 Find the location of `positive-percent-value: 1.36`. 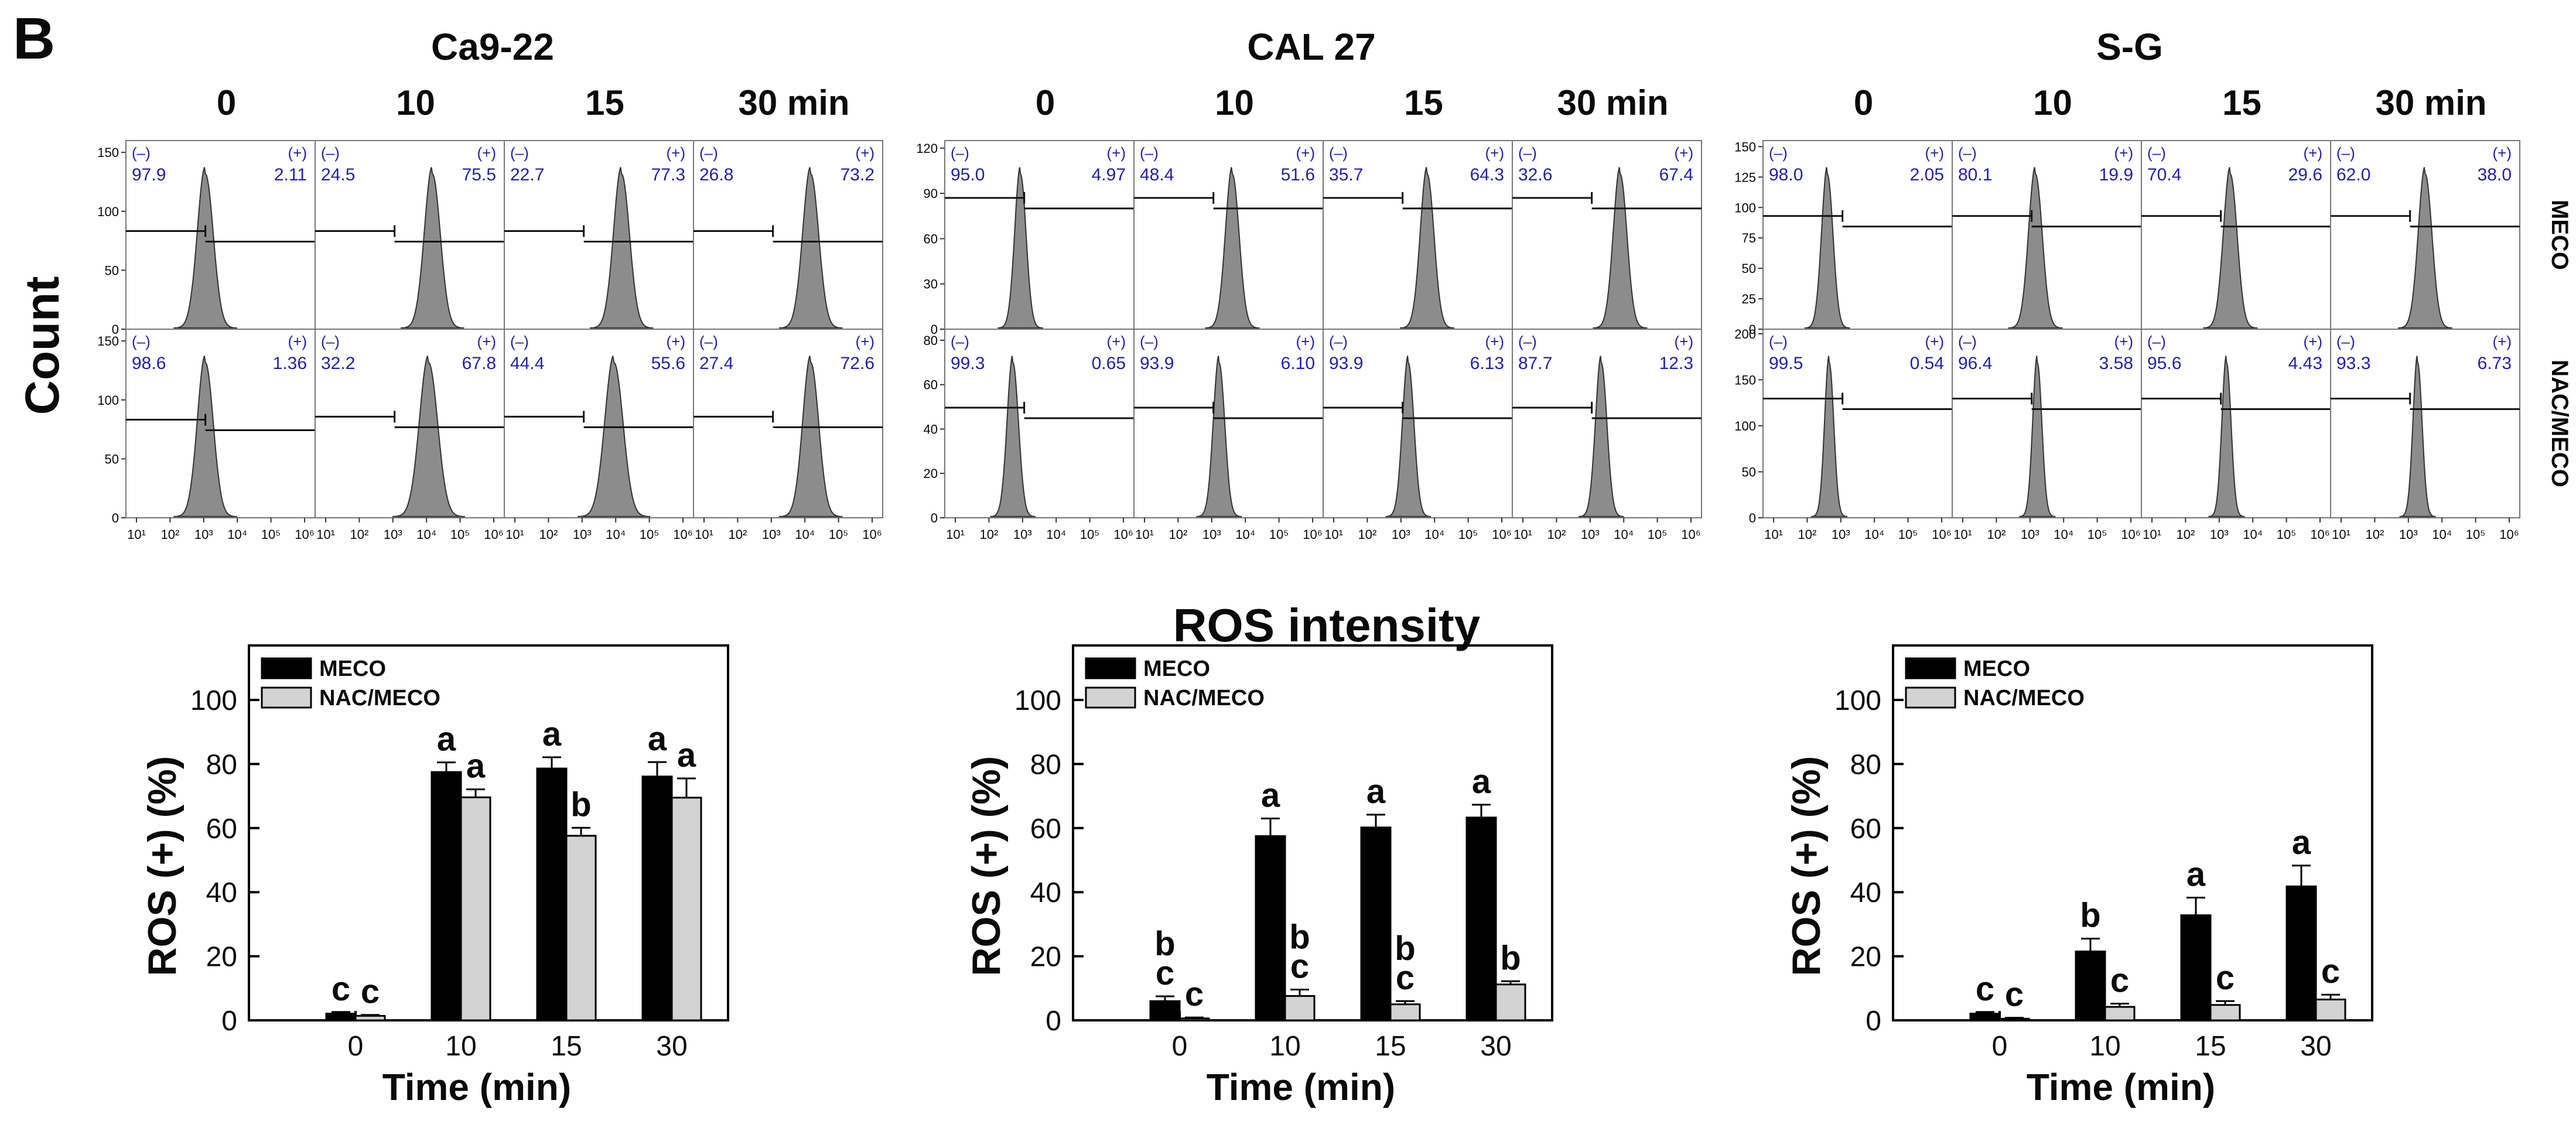

positive-percent-value: 1.36 is located at coordinates (290, 363).